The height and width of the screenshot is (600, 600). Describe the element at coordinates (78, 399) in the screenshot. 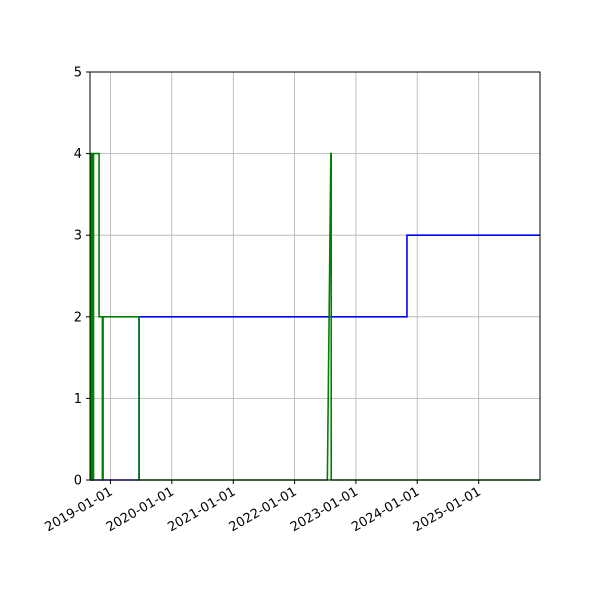

I see `y-tick-label: 1` at that location.